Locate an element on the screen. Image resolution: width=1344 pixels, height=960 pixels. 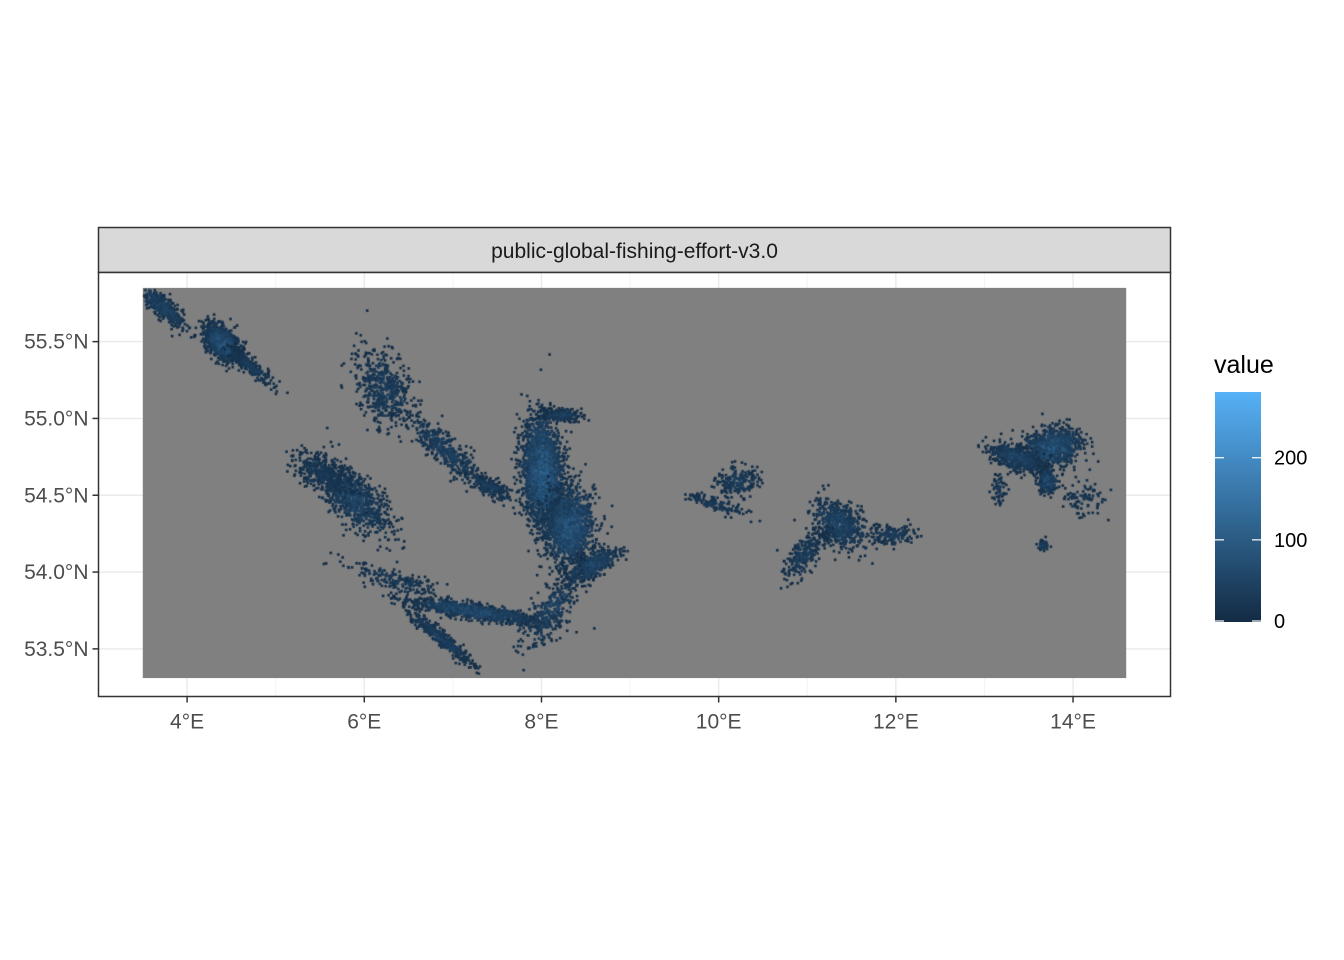
y-tick-label: 55.5°N is located at coordinates (56, 342).